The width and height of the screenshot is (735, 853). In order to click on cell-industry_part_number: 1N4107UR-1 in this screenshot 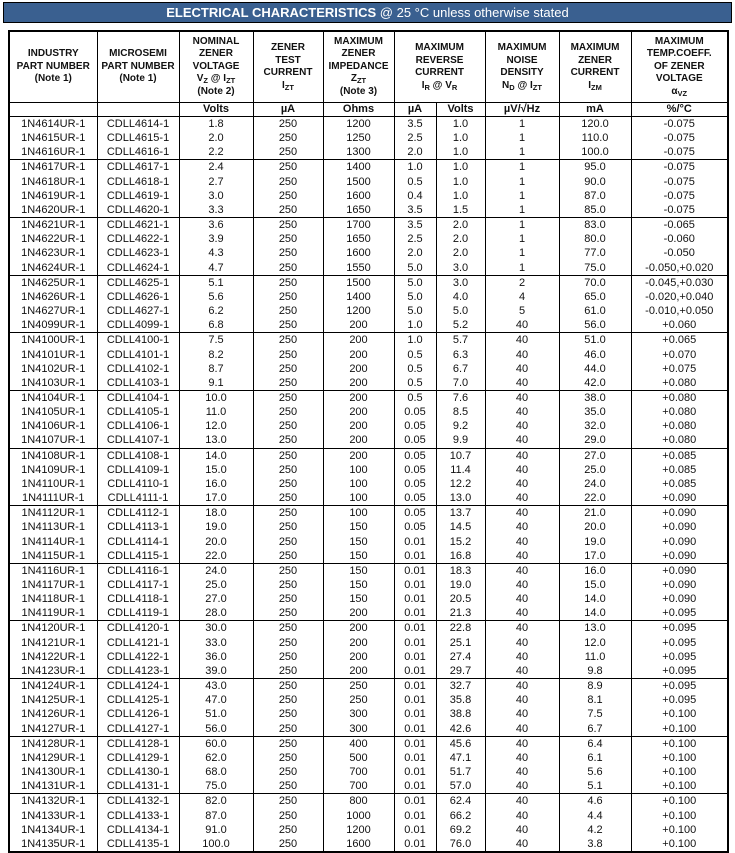, I will do `click(53, 441)`.